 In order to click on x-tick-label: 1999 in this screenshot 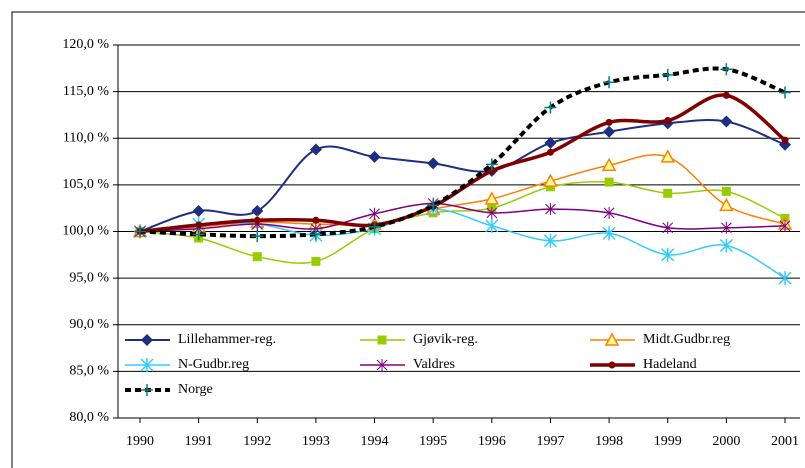, I will do `click(668, 441)`.